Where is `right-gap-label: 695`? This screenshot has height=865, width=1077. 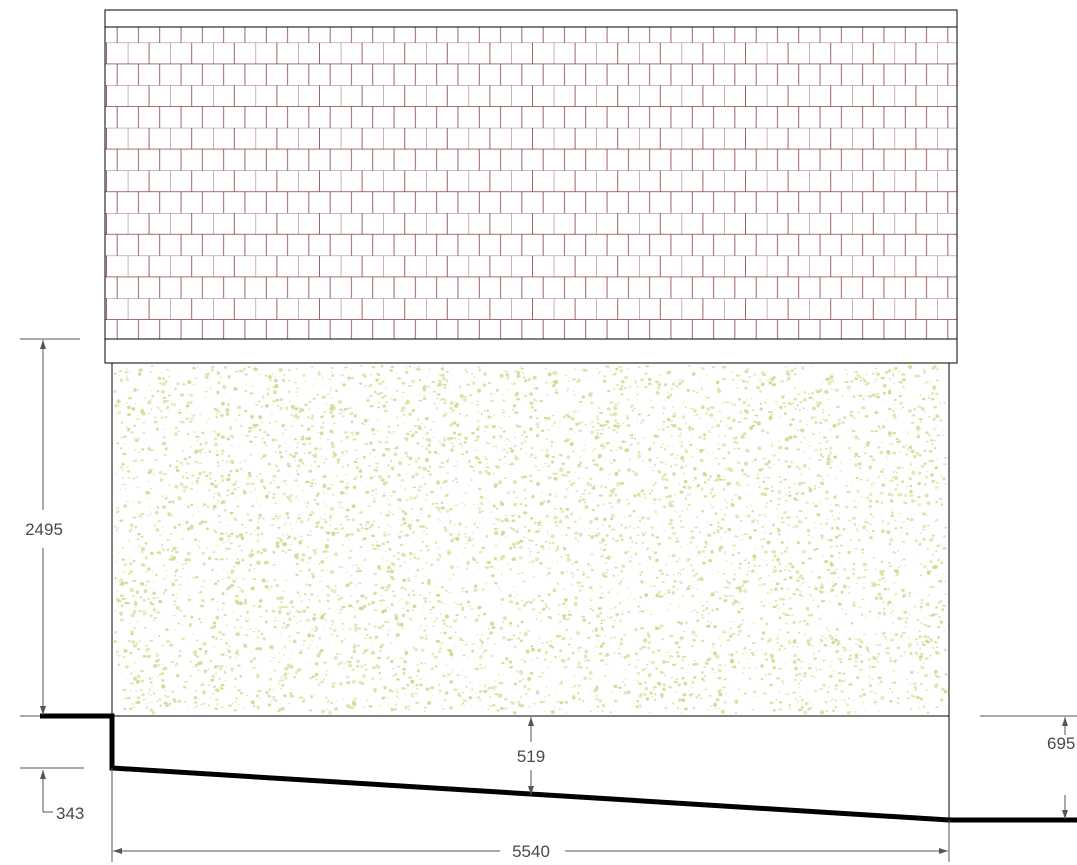 right-gap-label: 695 is located at coordinates (1061, 743).